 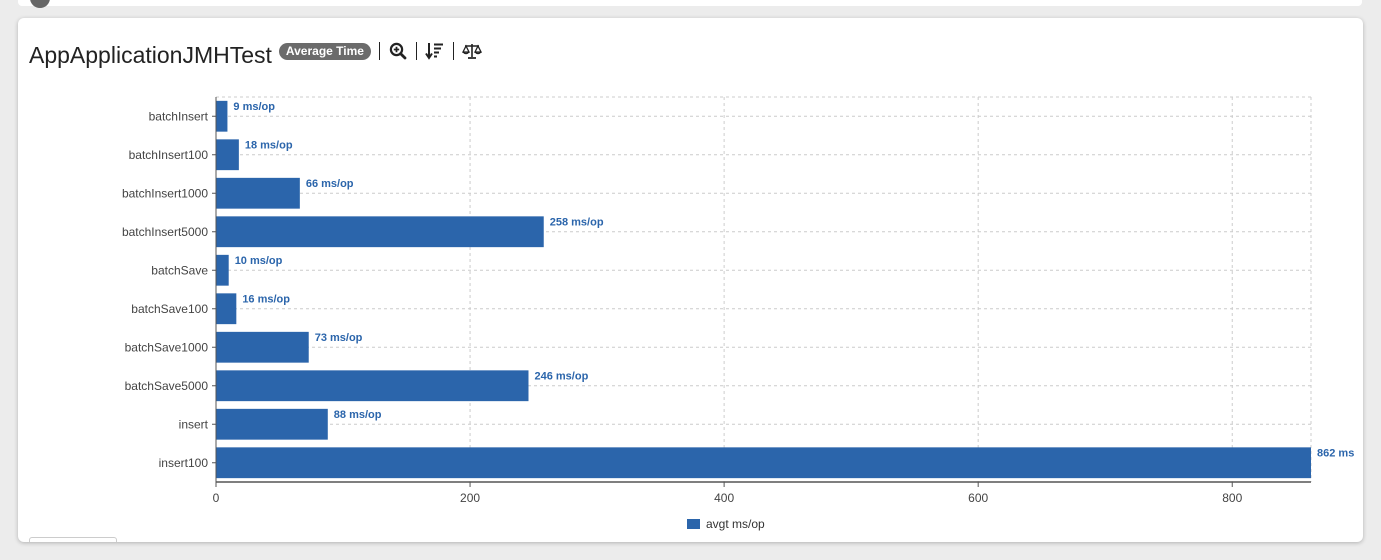 What do you see at coordinates (167, 386) in the screenshot?
I see `y-tick-label: batchSave5000` at bounding box center [167, 386].